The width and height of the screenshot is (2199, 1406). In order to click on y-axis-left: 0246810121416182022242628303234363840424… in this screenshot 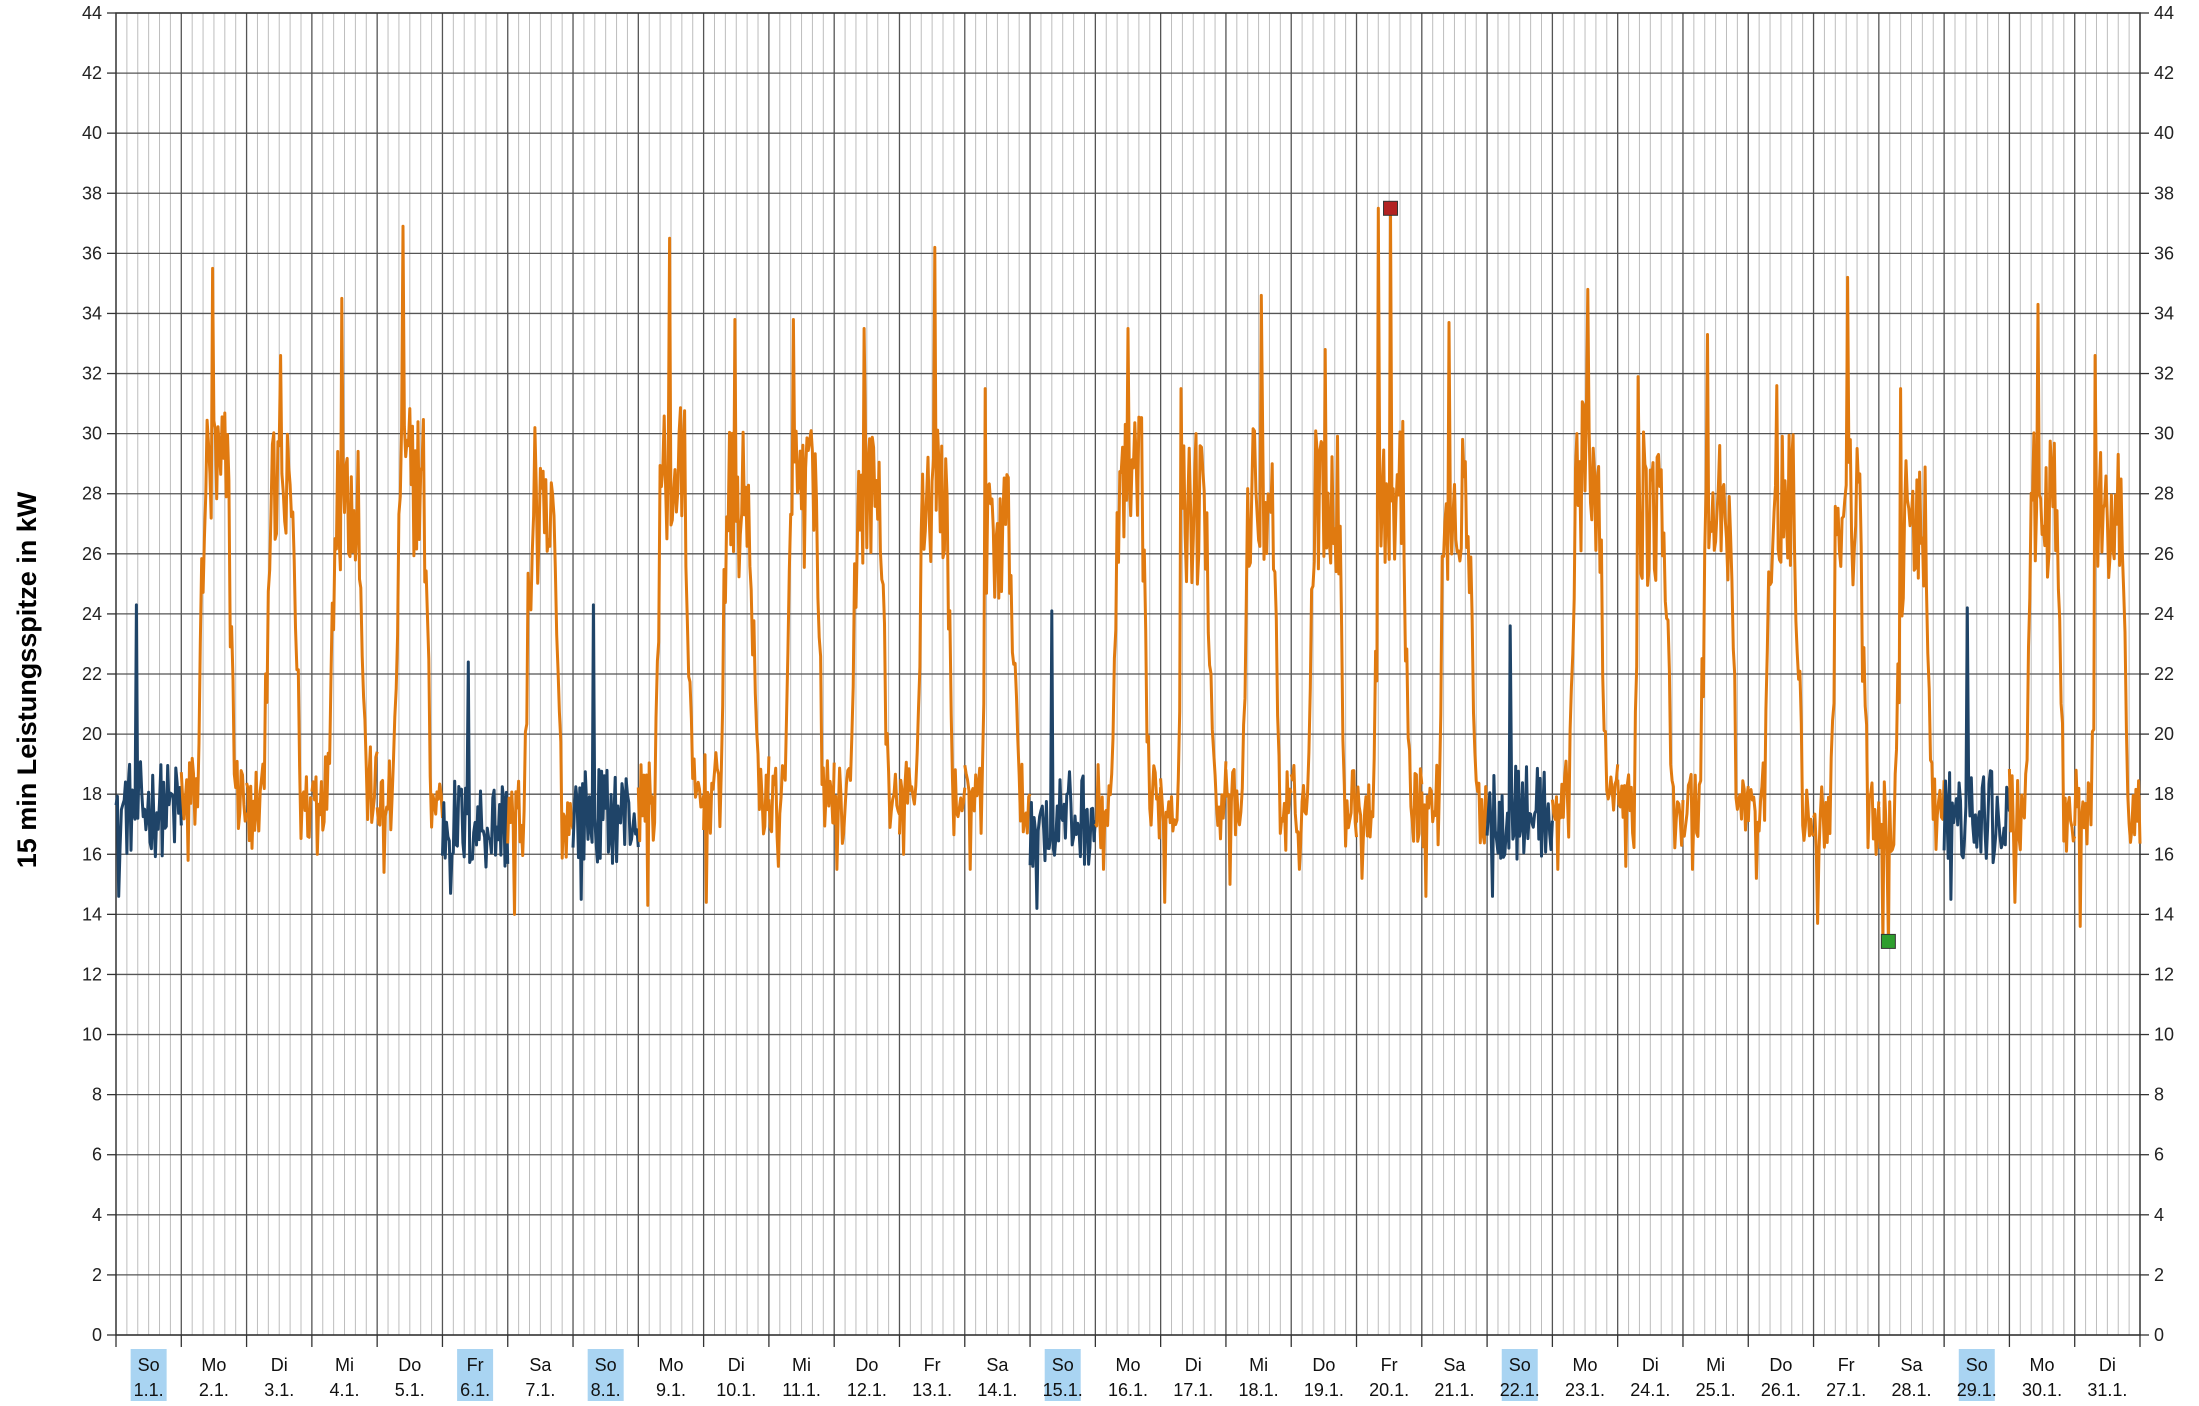, I will do `click(99, 674)`.